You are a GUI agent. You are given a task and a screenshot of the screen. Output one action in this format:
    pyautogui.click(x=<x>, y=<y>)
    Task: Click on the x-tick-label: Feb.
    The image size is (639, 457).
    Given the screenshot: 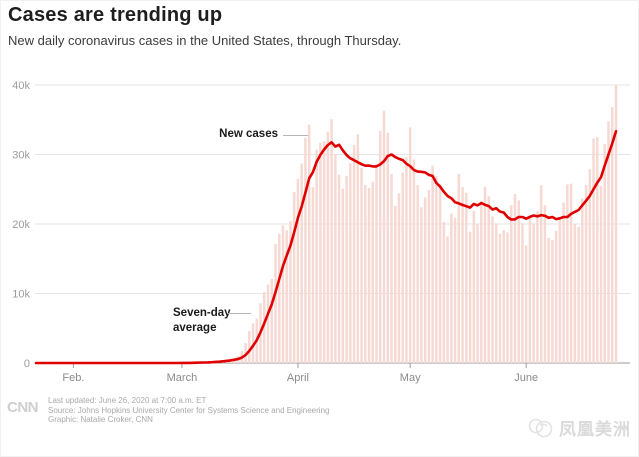 What is the action you would take?
    pyautogui.click(x=73, y=378)
    